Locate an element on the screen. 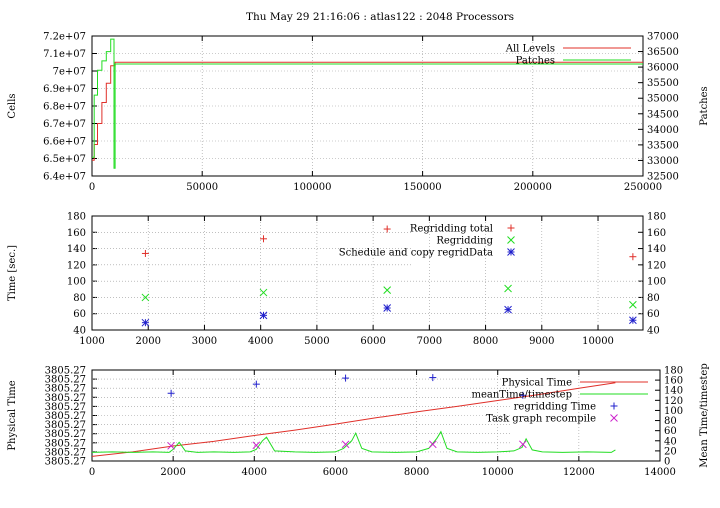 This screenshot has width=720, height=508. legend-series-1-label: Regridding is located at coordinates (464, 241).